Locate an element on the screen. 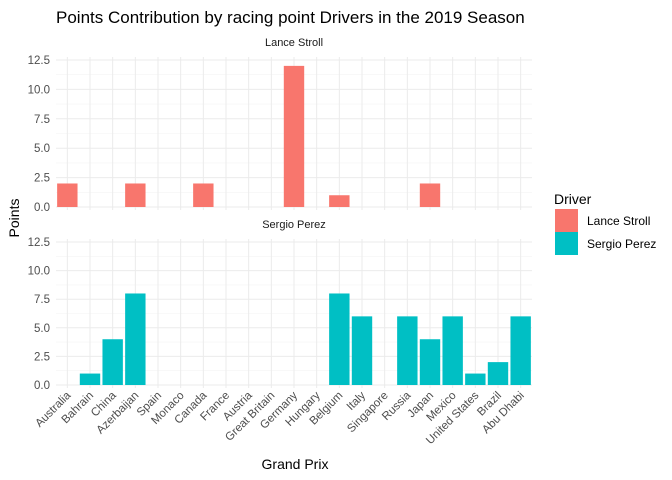  y-axis-title: Points is located at coordinates (14, 218).